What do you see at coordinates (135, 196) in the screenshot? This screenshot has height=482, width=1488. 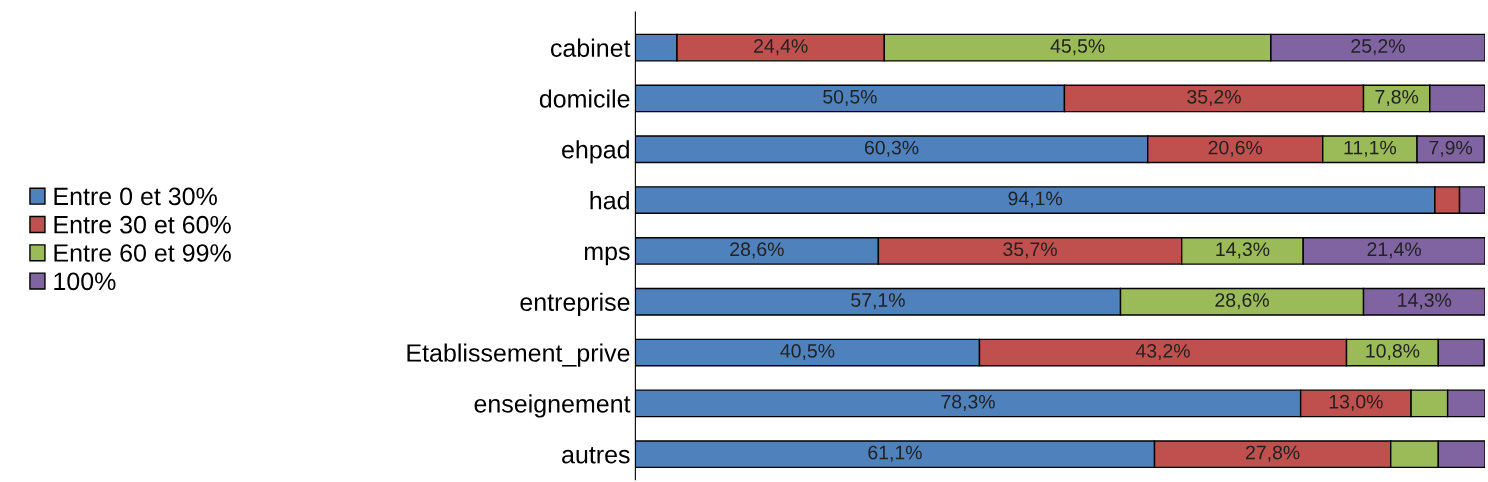 I see `legend-label: Entre 0 et 30%` at bounding box center [135, 196].